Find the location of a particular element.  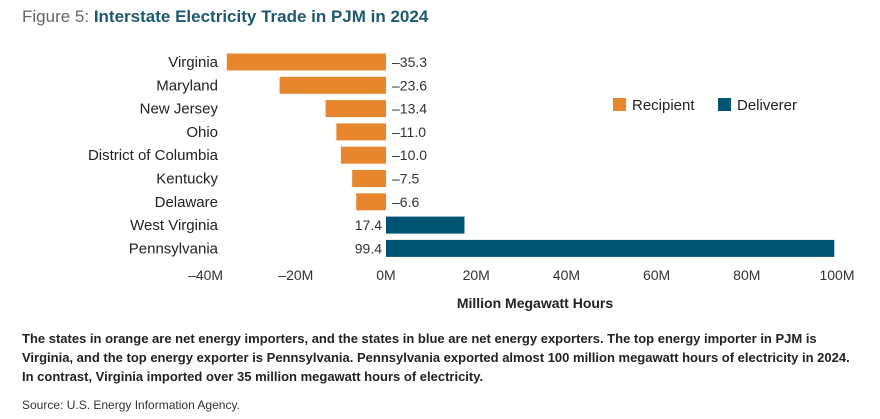

category-label: Pennsylvania is located at coordinates (174, 248).